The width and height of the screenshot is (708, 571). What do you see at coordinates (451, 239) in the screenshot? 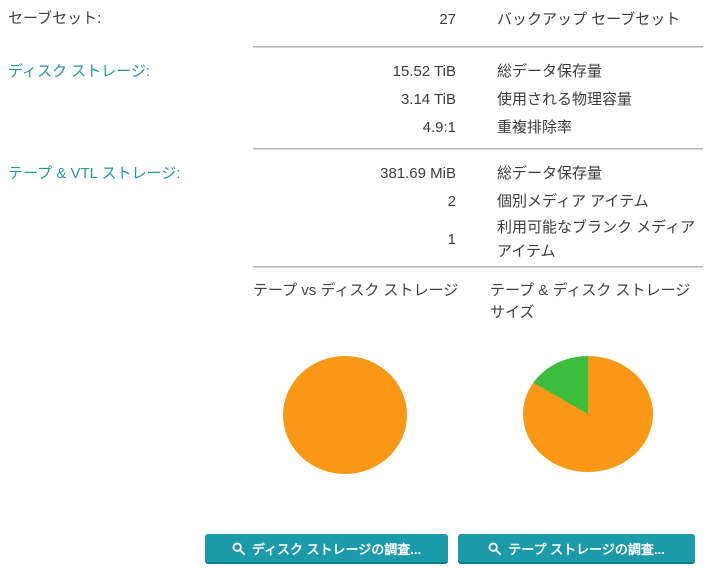
I see `blank-media-value: 1` at bounding box center [451, 239].